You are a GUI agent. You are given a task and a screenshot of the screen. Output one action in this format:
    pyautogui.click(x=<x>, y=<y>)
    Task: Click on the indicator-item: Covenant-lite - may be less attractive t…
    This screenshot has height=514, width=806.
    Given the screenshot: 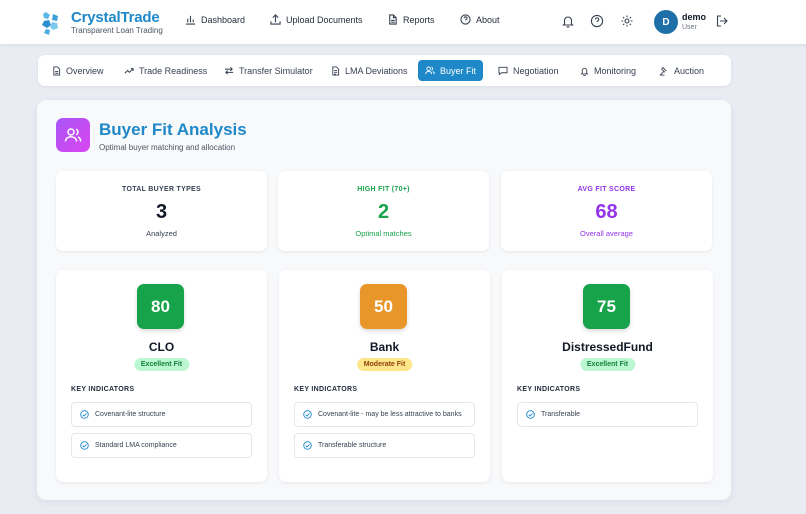 What is the action you would take?
    pyautogui.click(x=384, y=414)
    